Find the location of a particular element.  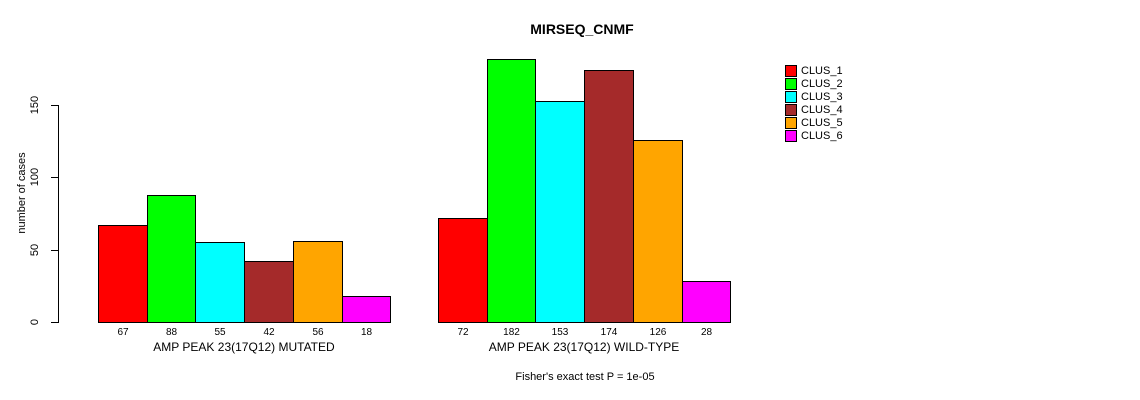

y-tick-label: 150 is located at coordinates (35, 105).